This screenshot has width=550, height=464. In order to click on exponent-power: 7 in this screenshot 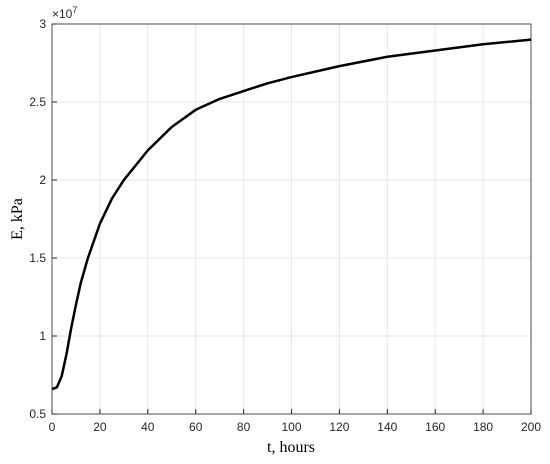, I will do `click(74, 10)`.